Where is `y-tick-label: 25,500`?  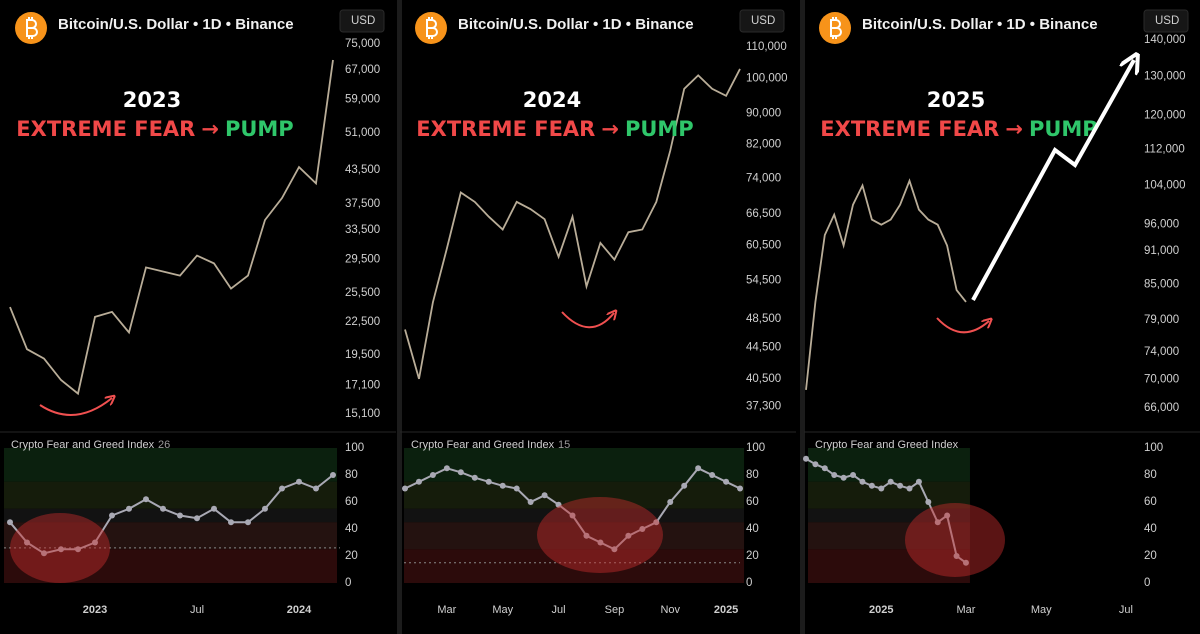 y-tick-label: 25,500 is located at coordinates (362, 293).